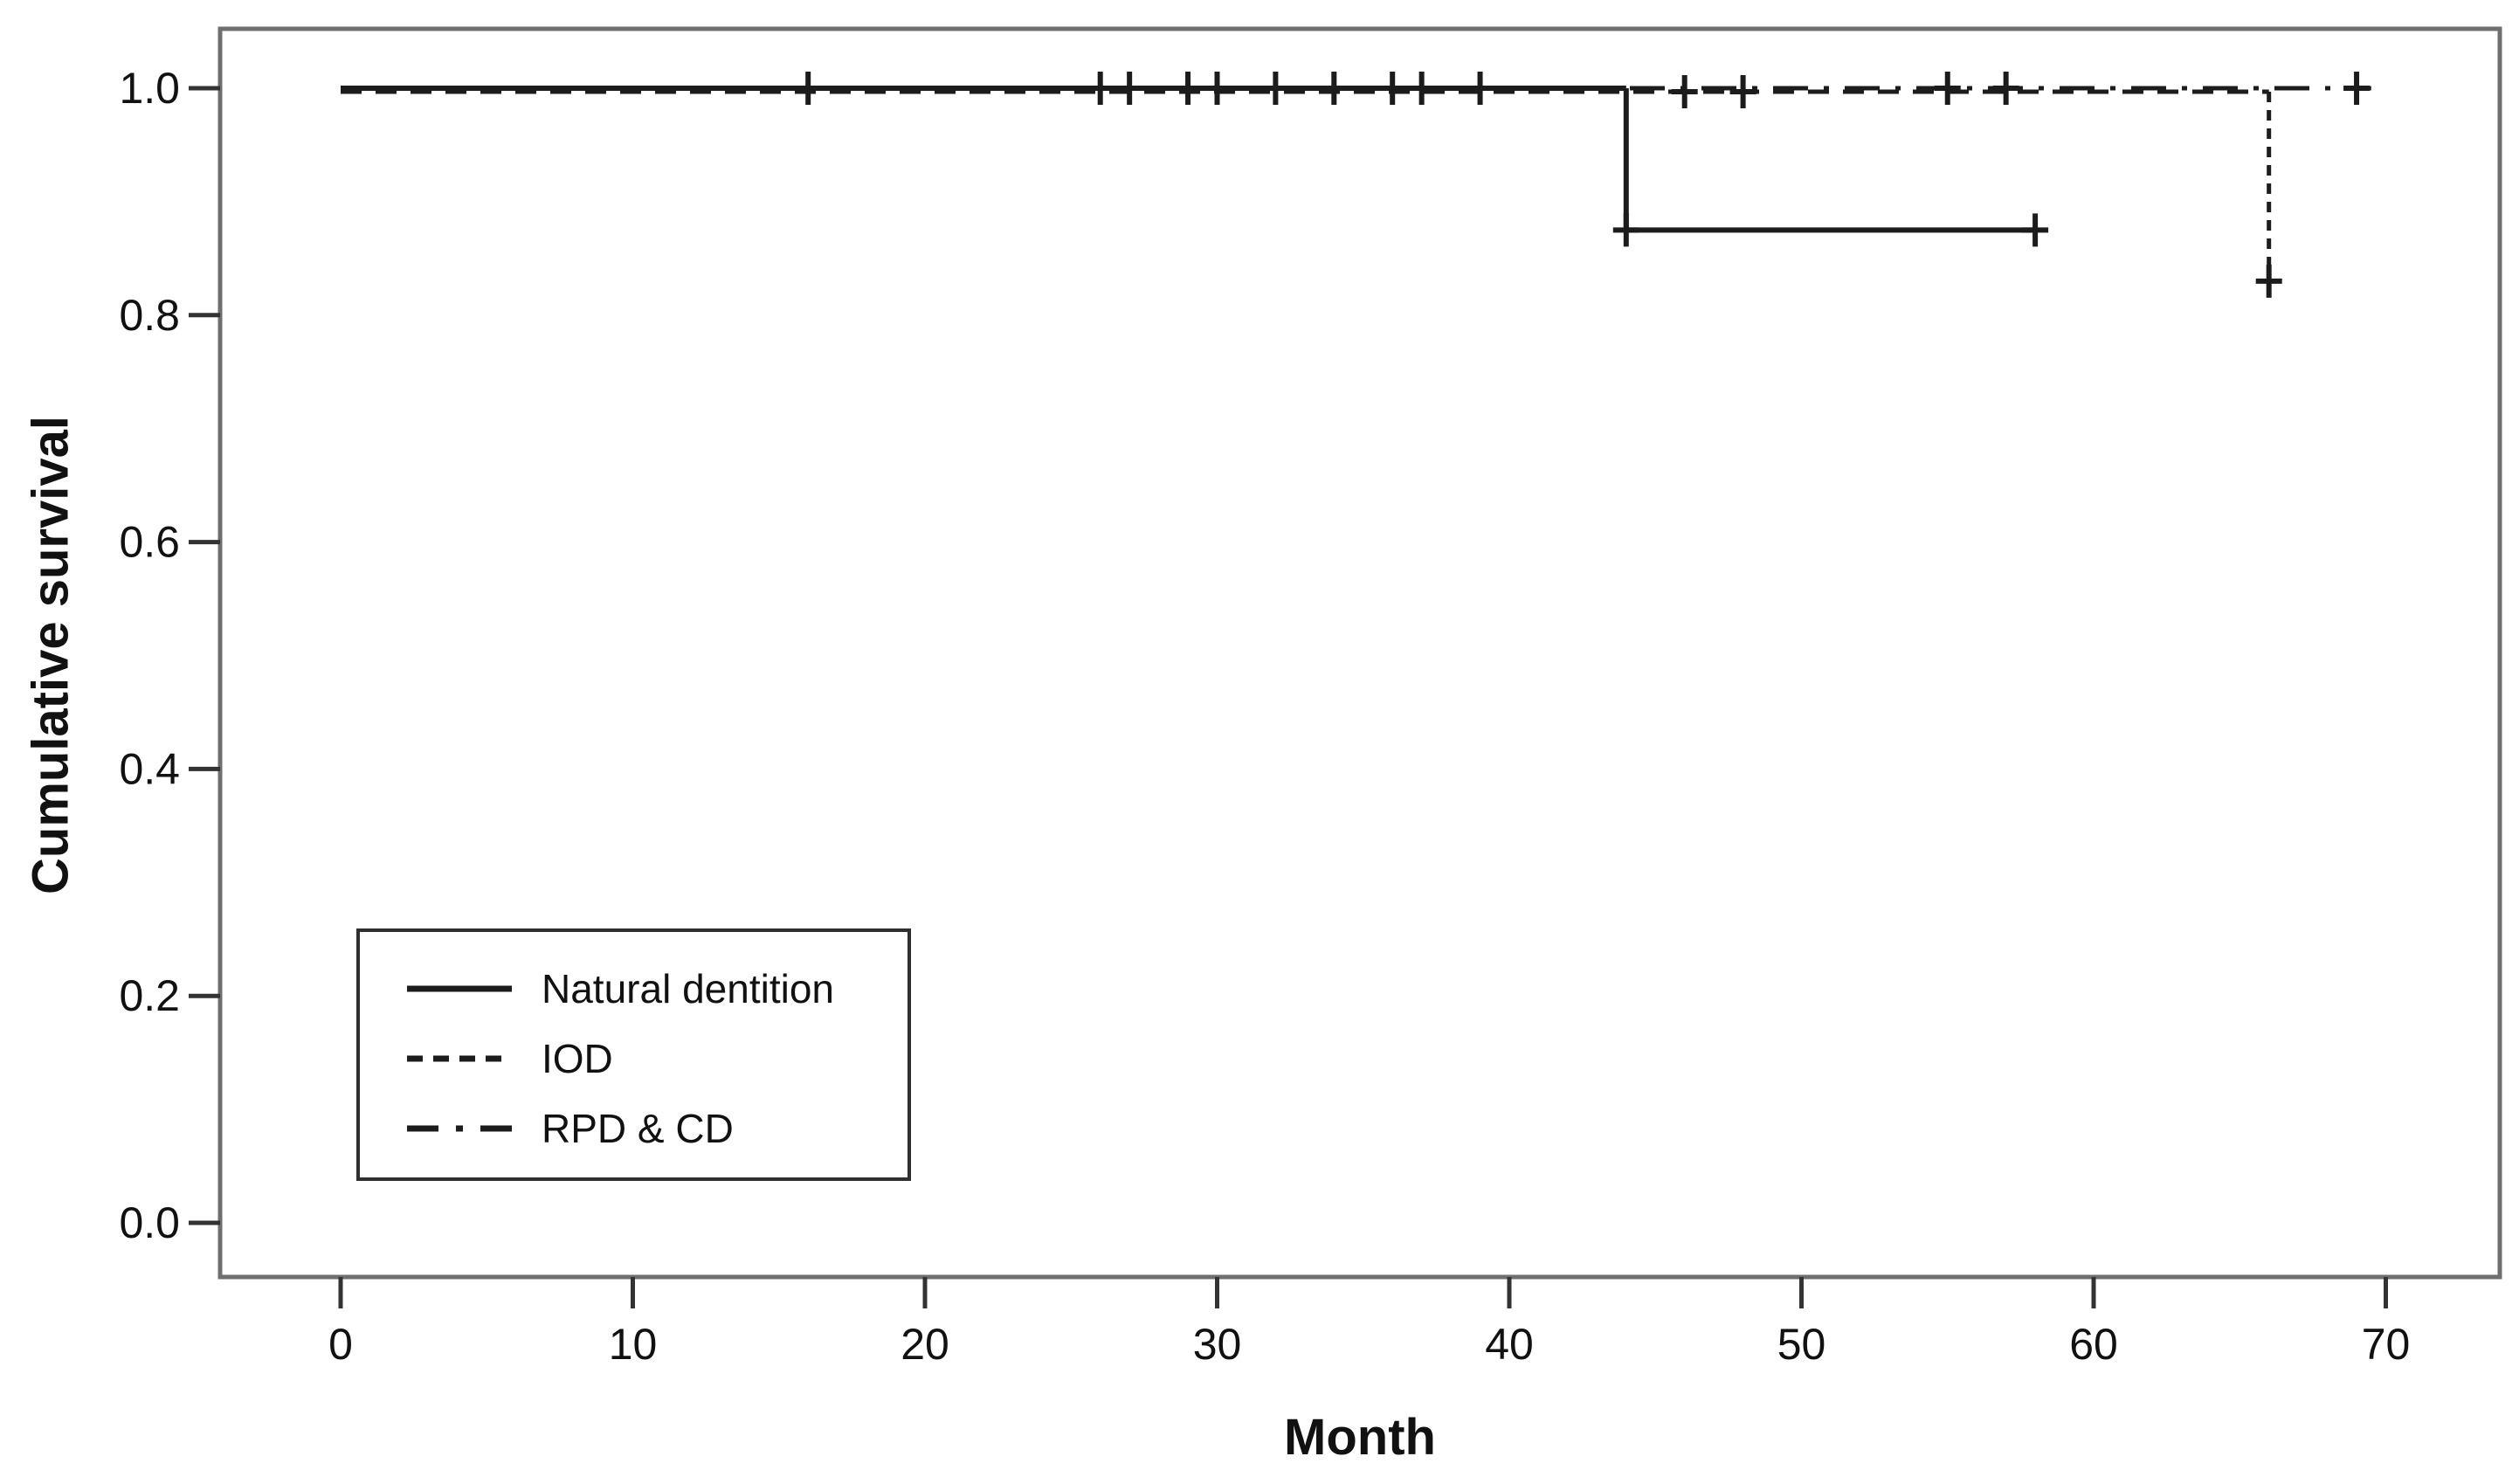 The image size is (2519, 1484). Describe the element at coordinates (1217, 1344) in the screenshot. I see `x-tick-label: 30` at that location.